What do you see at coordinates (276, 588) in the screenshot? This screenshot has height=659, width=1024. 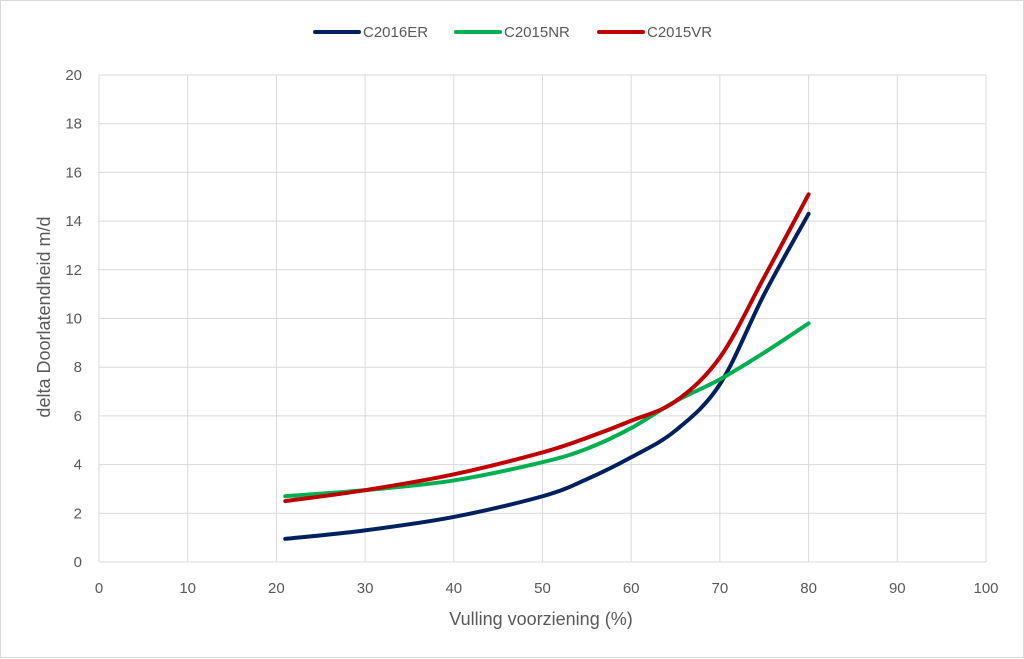 I see `x-tick-label: 20` at bounding box center [276, 588].